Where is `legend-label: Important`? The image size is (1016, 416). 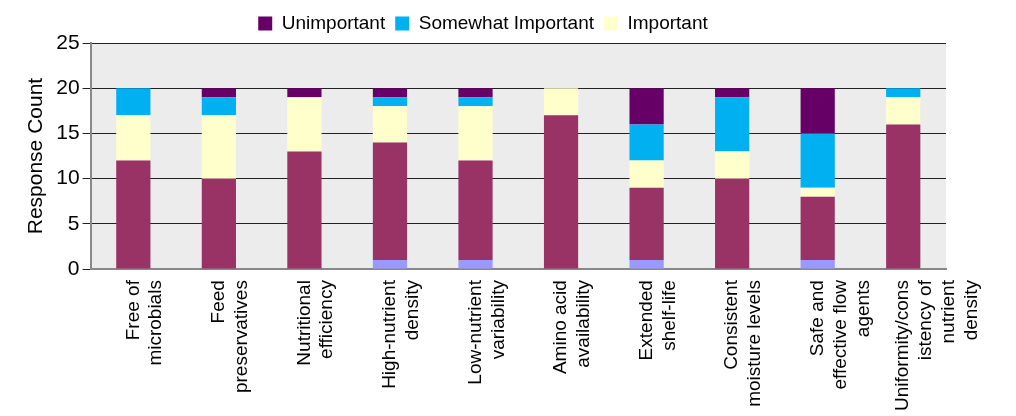 legend-label: Important is located at coordinates (668, 22).